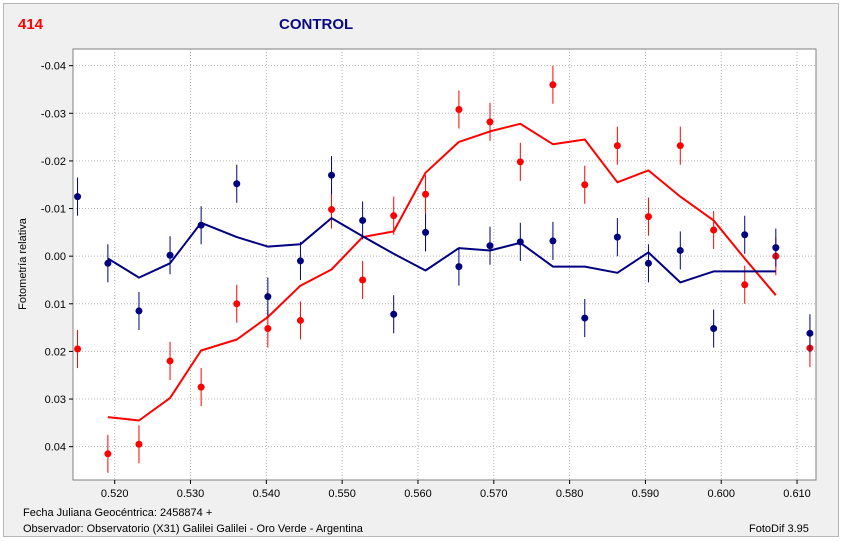 This screenshot has height=542, width=845. Describe the element at coordinates (53, 67) in the screenshot. I see `y-tick-label: -0.04` at that location.